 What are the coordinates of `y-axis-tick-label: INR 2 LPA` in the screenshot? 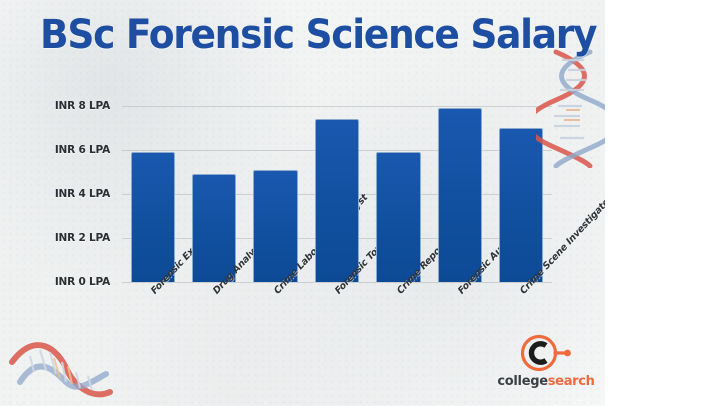 It's located at (82, 238).